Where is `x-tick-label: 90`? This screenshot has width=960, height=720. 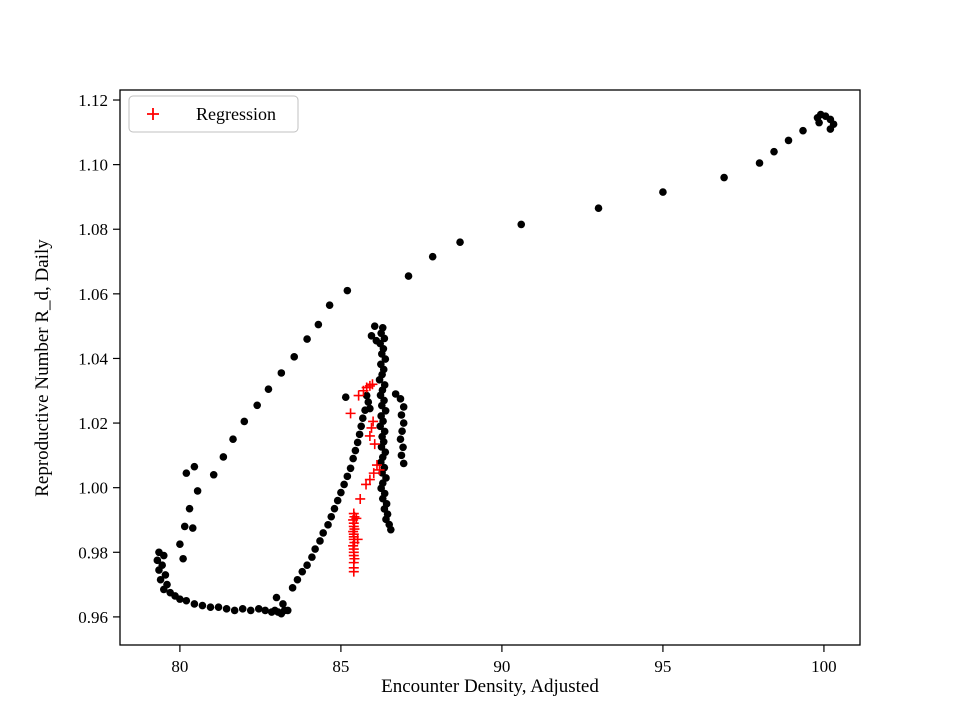 x-tick-label: 90 is located at coordinates (501, 666).